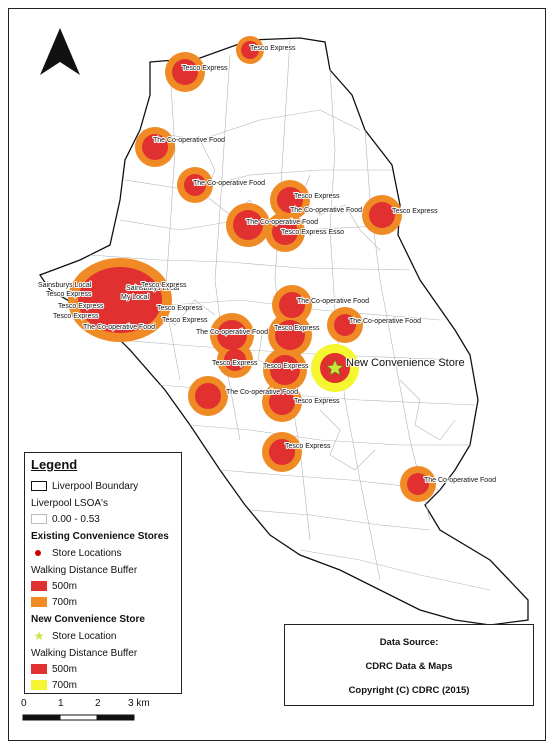 The height and width of the screenshot is (751, 556). Describe the element at coordinates (74, 636) in the screenshot. I see `legend-store-location: ★ Store Location` at that location.